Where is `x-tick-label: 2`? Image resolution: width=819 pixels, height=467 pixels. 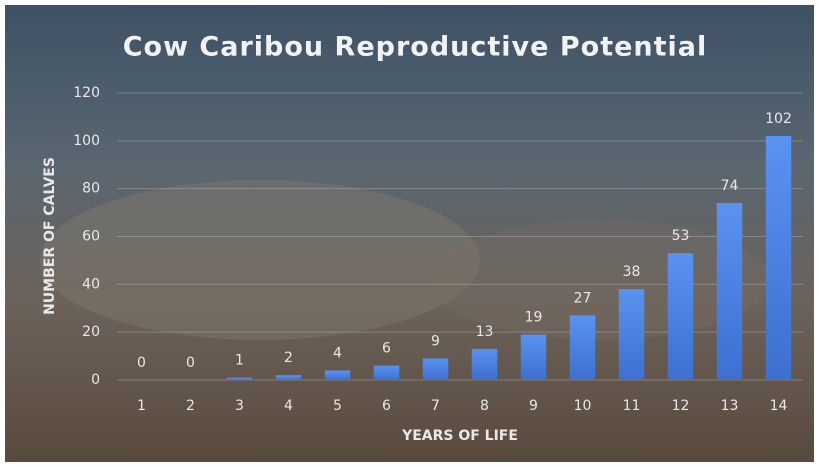
x-tick-label: 2 is located at coordinates (190, 406).